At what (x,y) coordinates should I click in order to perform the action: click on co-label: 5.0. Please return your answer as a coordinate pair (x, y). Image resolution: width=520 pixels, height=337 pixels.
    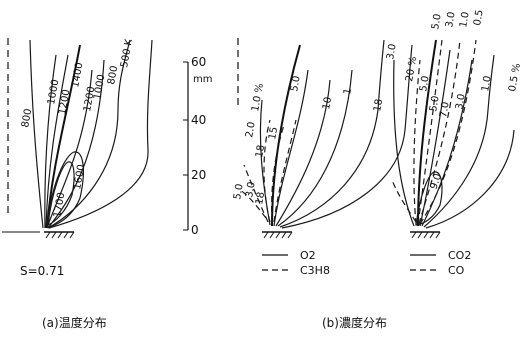
    Looking at the image, I should click on (437, 22).